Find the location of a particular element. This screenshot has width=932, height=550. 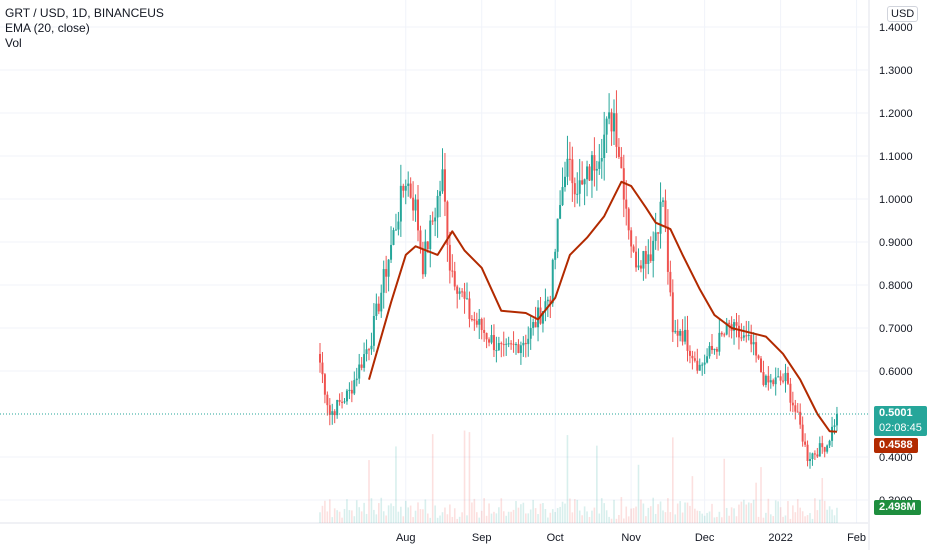

time-tick-label: Aug is located at coordinates (406, 538).